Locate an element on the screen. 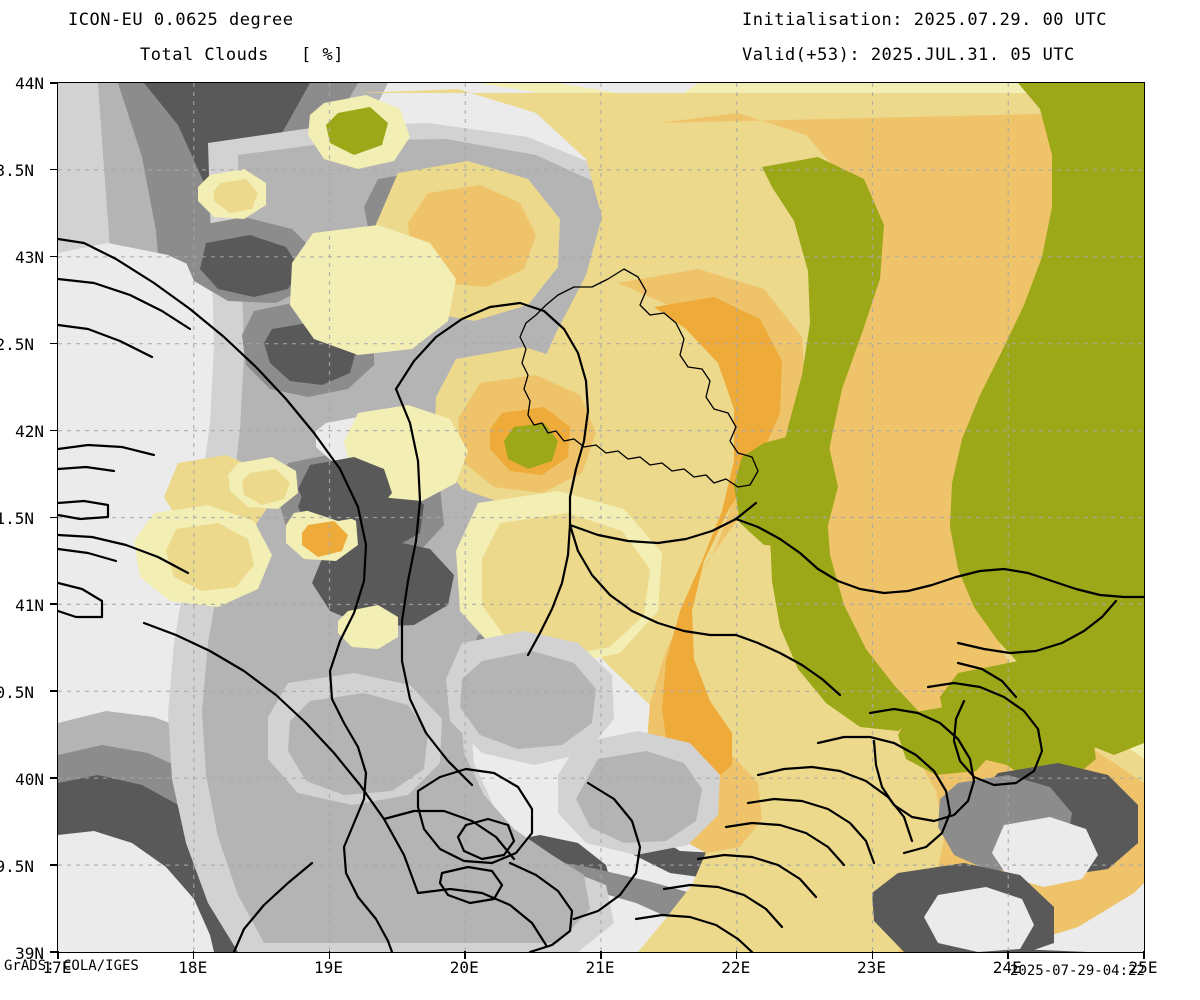 This screenshot has width=1200, height=1000. y-tick-42.5n is located at coordinates (54, 343).